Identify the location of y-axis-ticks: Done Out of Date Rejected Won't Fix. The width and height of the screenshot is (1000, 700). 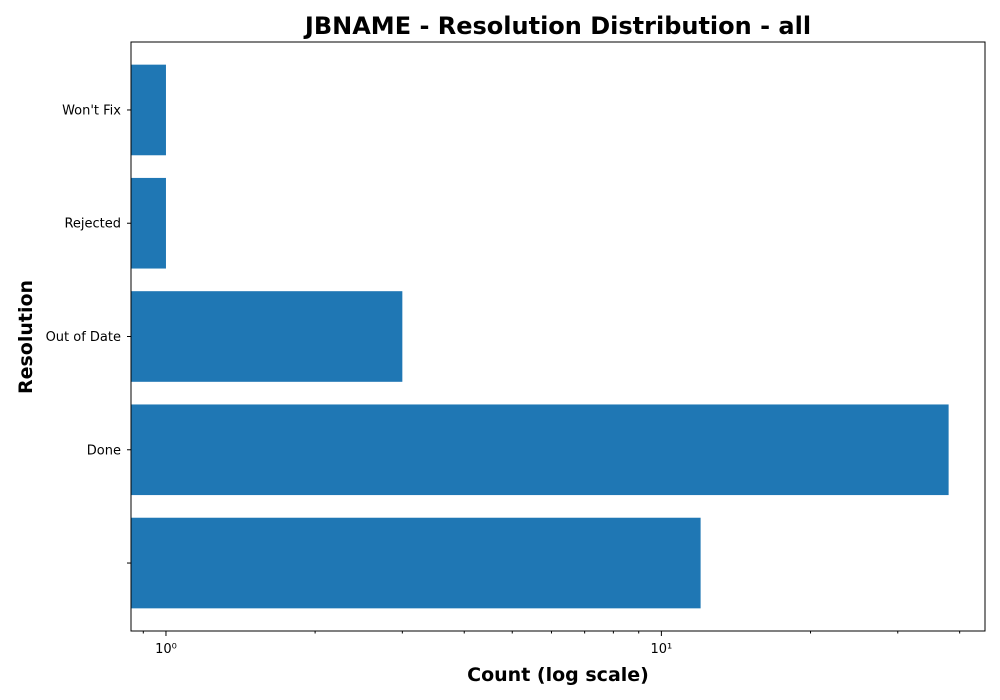
(88, 333).